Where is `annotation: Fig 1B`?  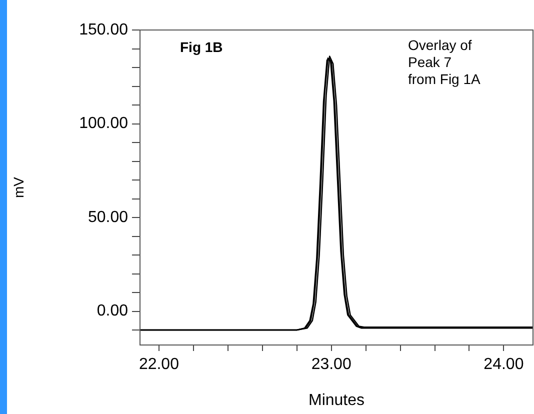
annotation: Fig 1B is located at coordinates (201, 46).